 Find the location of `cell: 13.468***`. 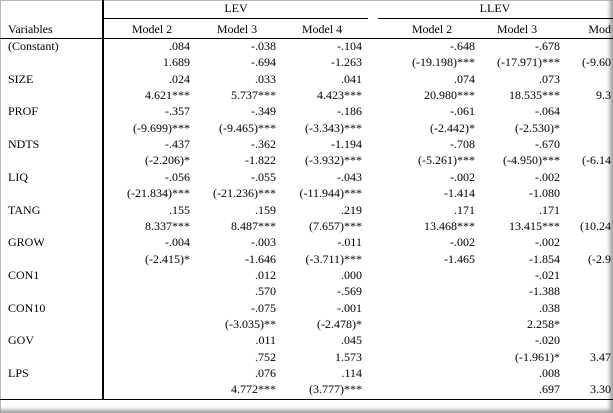

cell: 13.468*** is located at coordinates (449, 225).